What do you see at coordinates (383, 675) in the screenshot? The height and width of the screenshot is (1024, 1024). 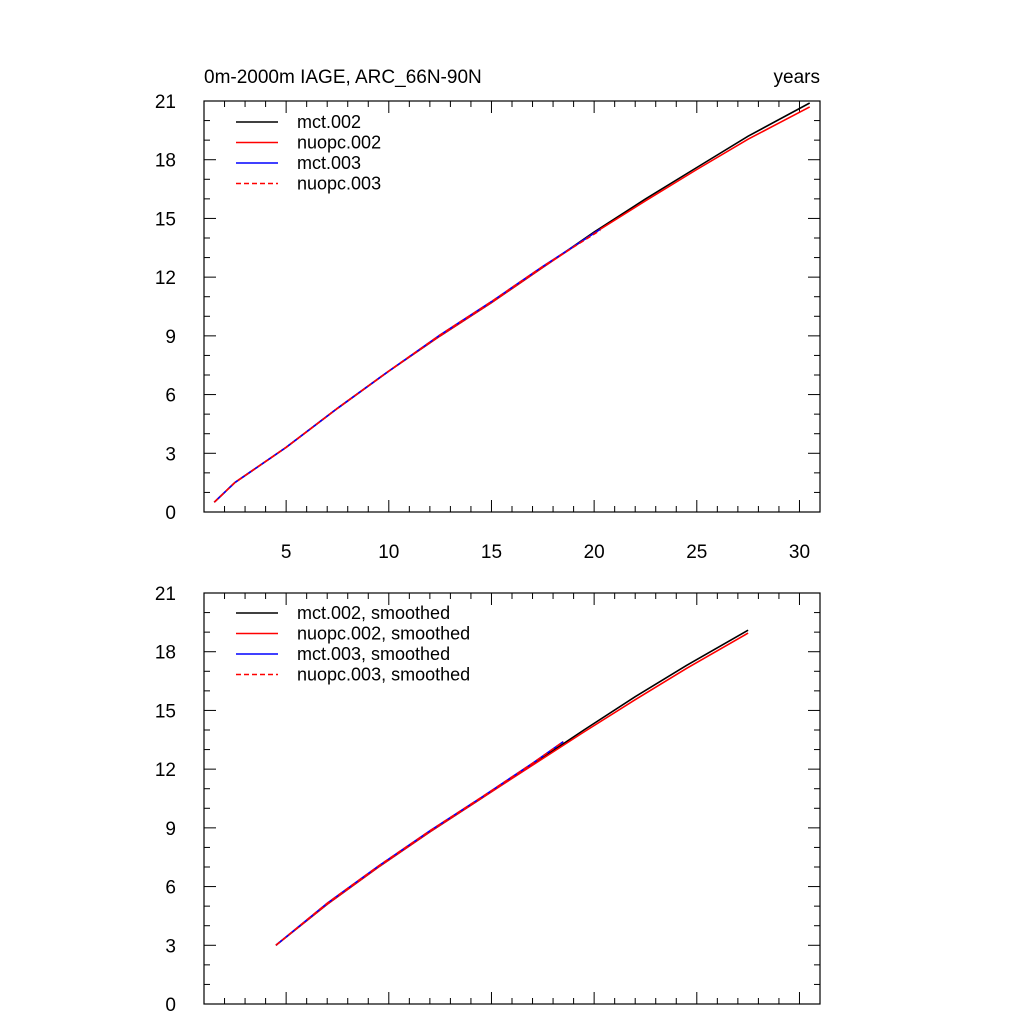 I see `legend-label: nuopc.003, smoothed` at bounding box center [383, 675].